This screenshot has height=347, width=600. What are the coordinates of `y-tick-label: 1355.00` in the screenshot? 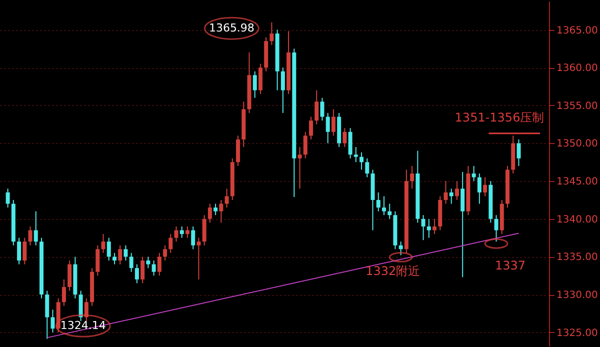 It's located at (577, 106).